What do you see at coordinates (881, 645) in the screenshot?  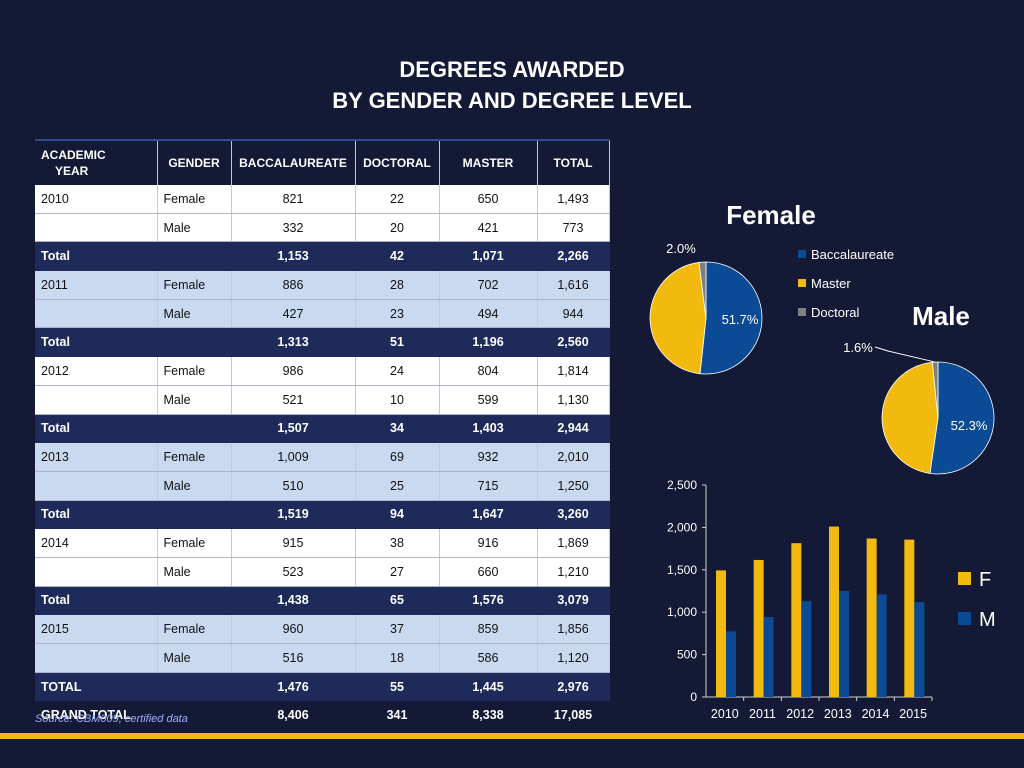 I see `bar-m-2014` at bounding box center [881, 645].